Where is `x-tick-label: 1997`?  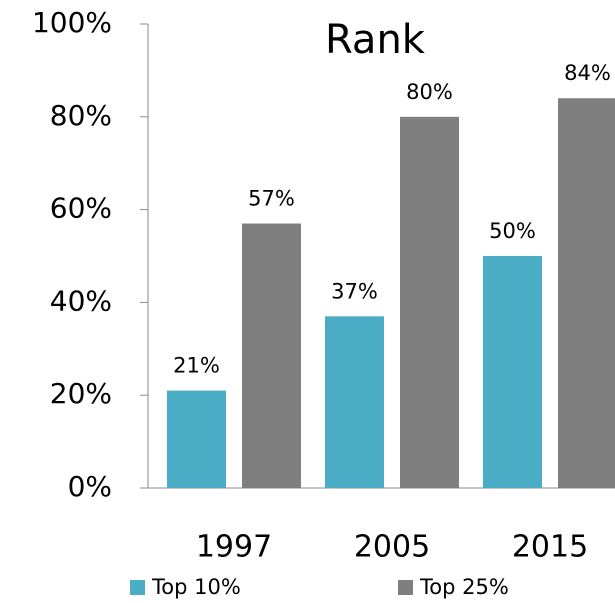 x-tick-label: 1997 is located at coordinates (234, 547).